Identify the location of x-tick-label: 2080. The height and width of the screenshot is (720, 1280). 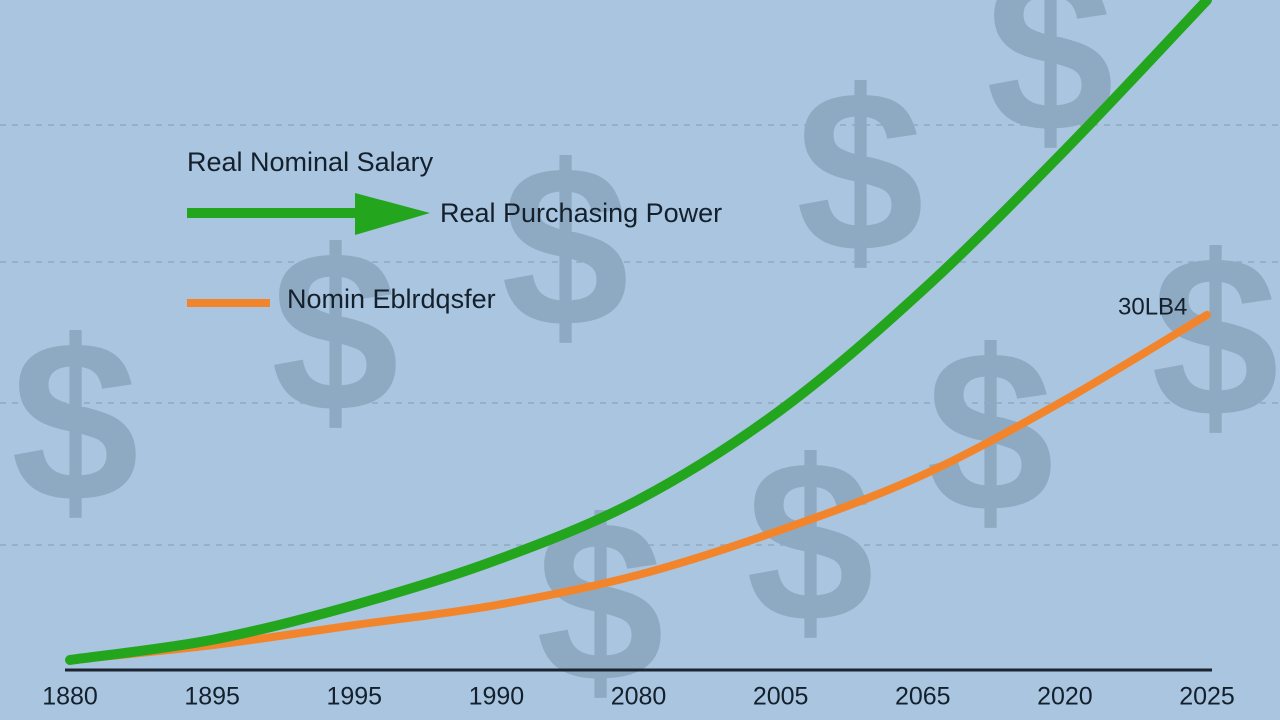
(639, 697).